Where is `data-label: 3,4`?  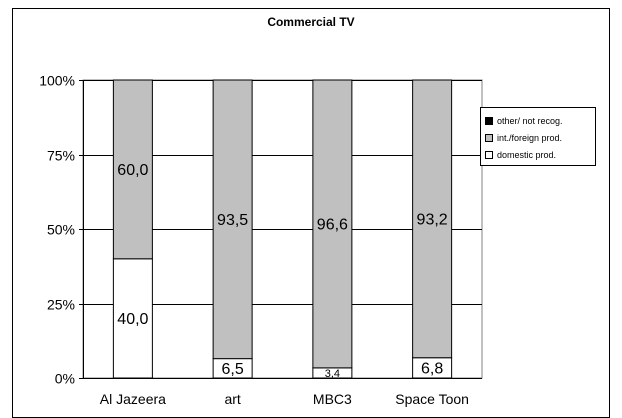 data-label: 3,4 is located at coordinates (332, 374).